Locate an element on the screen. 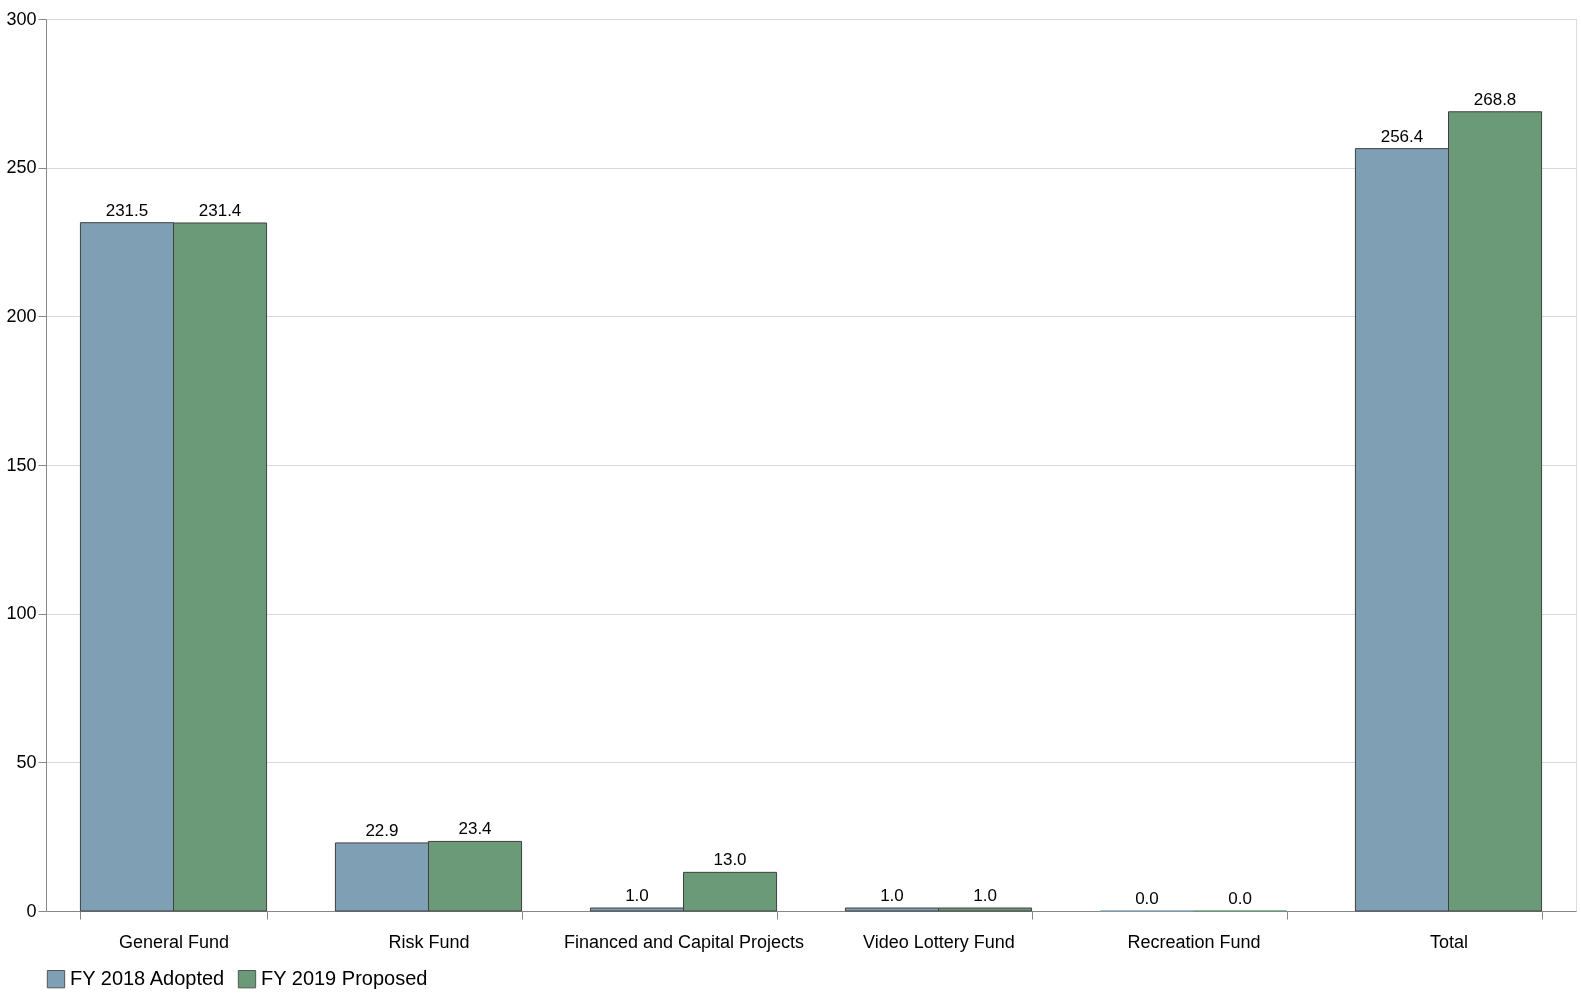  y-tick-label: 50 is located at coordinates (26, 761).